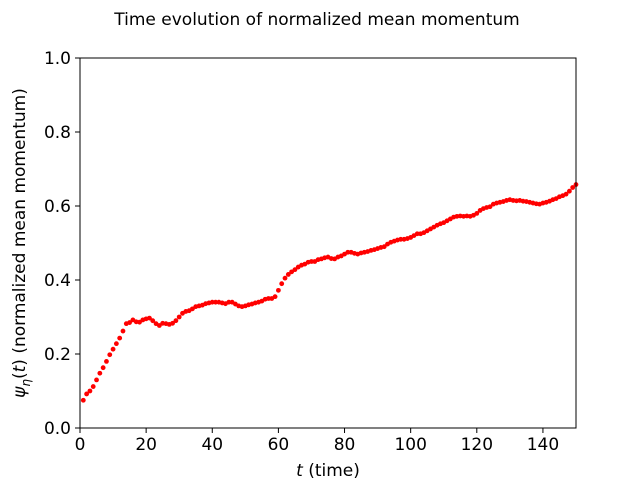 This screenshot has height=480, width=640. Describe the element at coordinates (57, 355) in the screenshot. I see `y-tick-label: 0.2` at that location.